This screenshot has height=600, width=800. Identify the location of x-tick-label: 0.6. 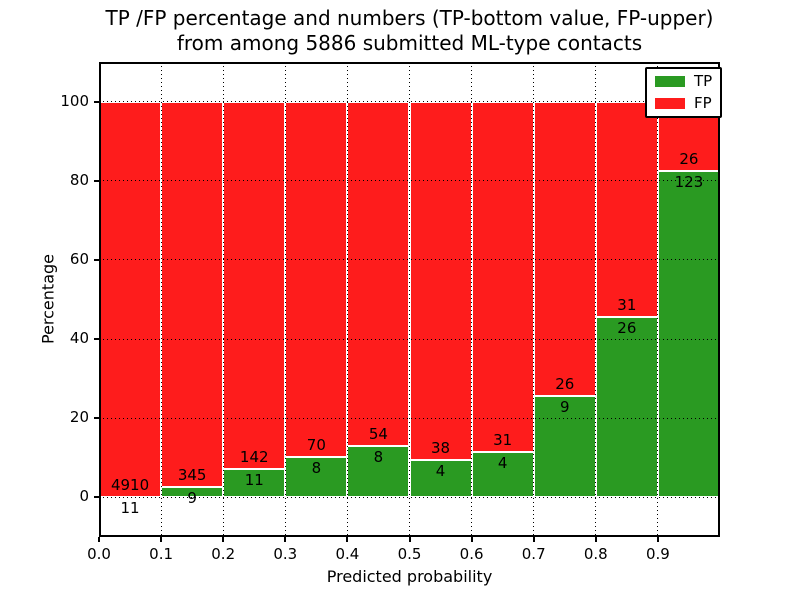
(471, 554).